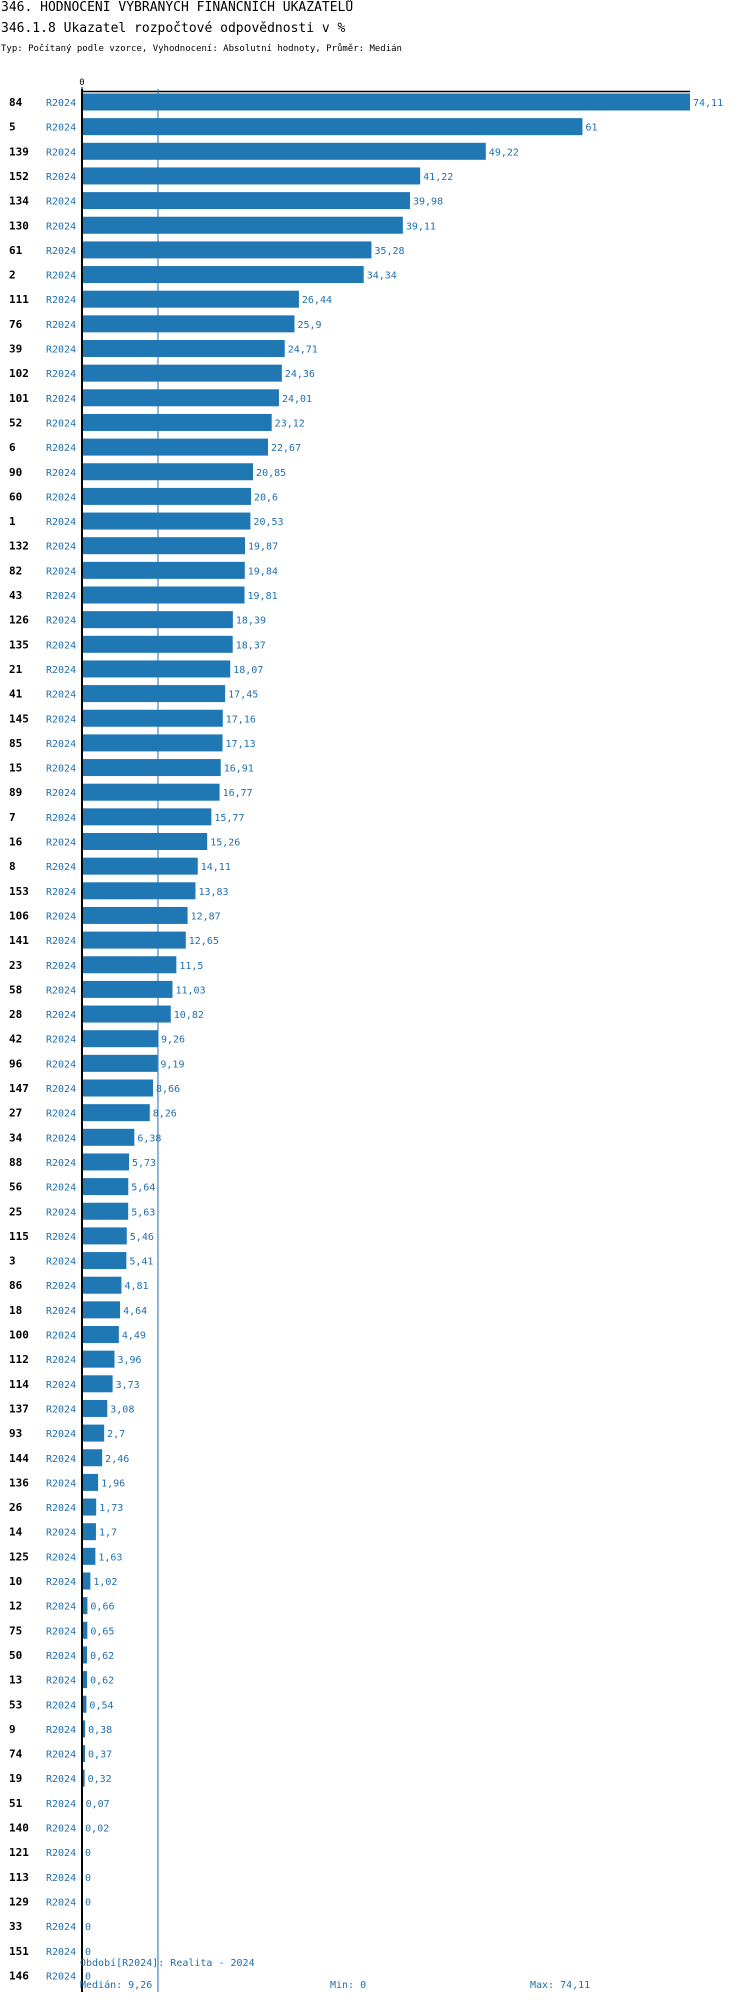 The height and width of the screenshot is (2000, 750). What do you see at coordinates (286, 448) in the screenshot?
I see `data-label: 22,67` at bounding box center [286, 448].